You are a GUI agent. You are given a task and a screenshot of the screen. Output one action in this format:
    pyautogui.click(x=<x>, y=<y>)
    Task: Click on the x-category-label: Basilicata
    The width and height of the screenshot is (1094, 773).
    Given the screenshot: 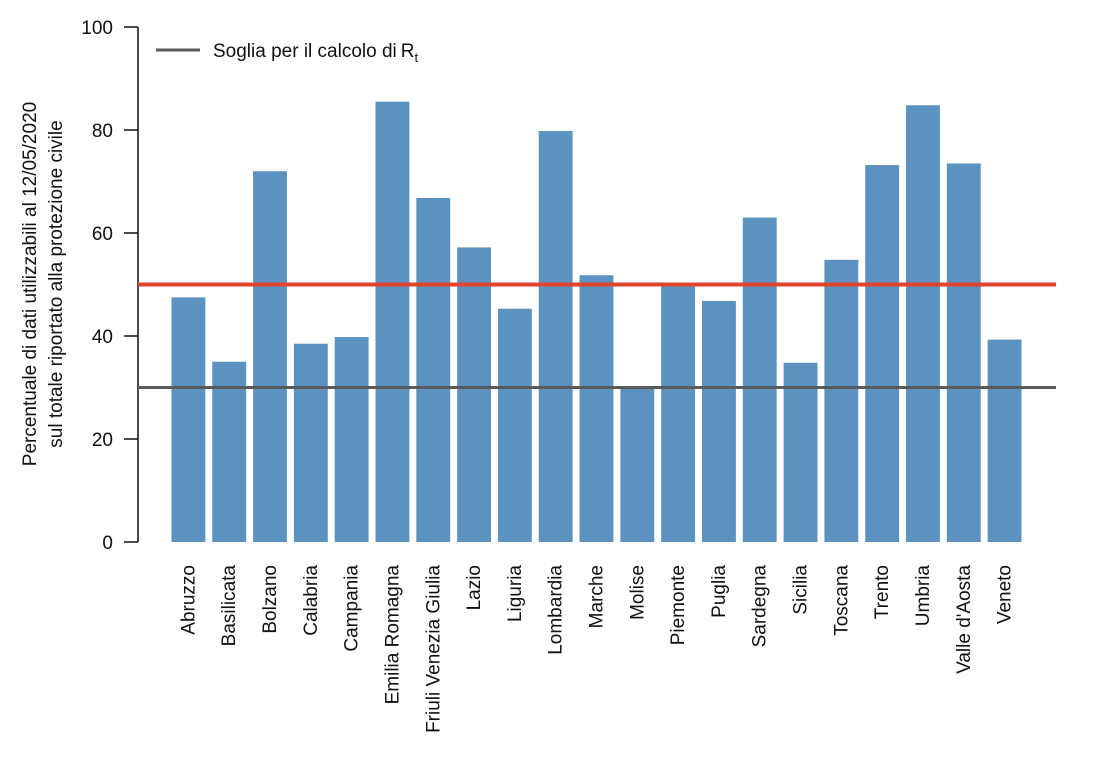 What is the action you would take?
    pyautogui.click(x=229, y=606)
    